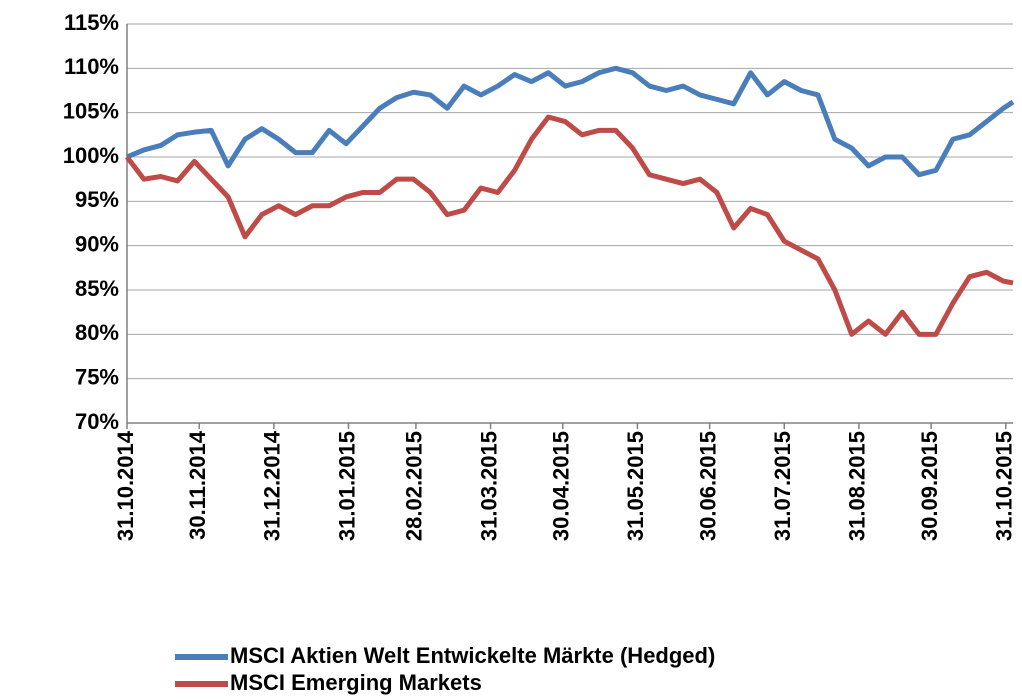  What do you see at coordinates (91, 155) in the screenshot?
I see `y-tick-label: 100%` at bounding box center [91, 155].